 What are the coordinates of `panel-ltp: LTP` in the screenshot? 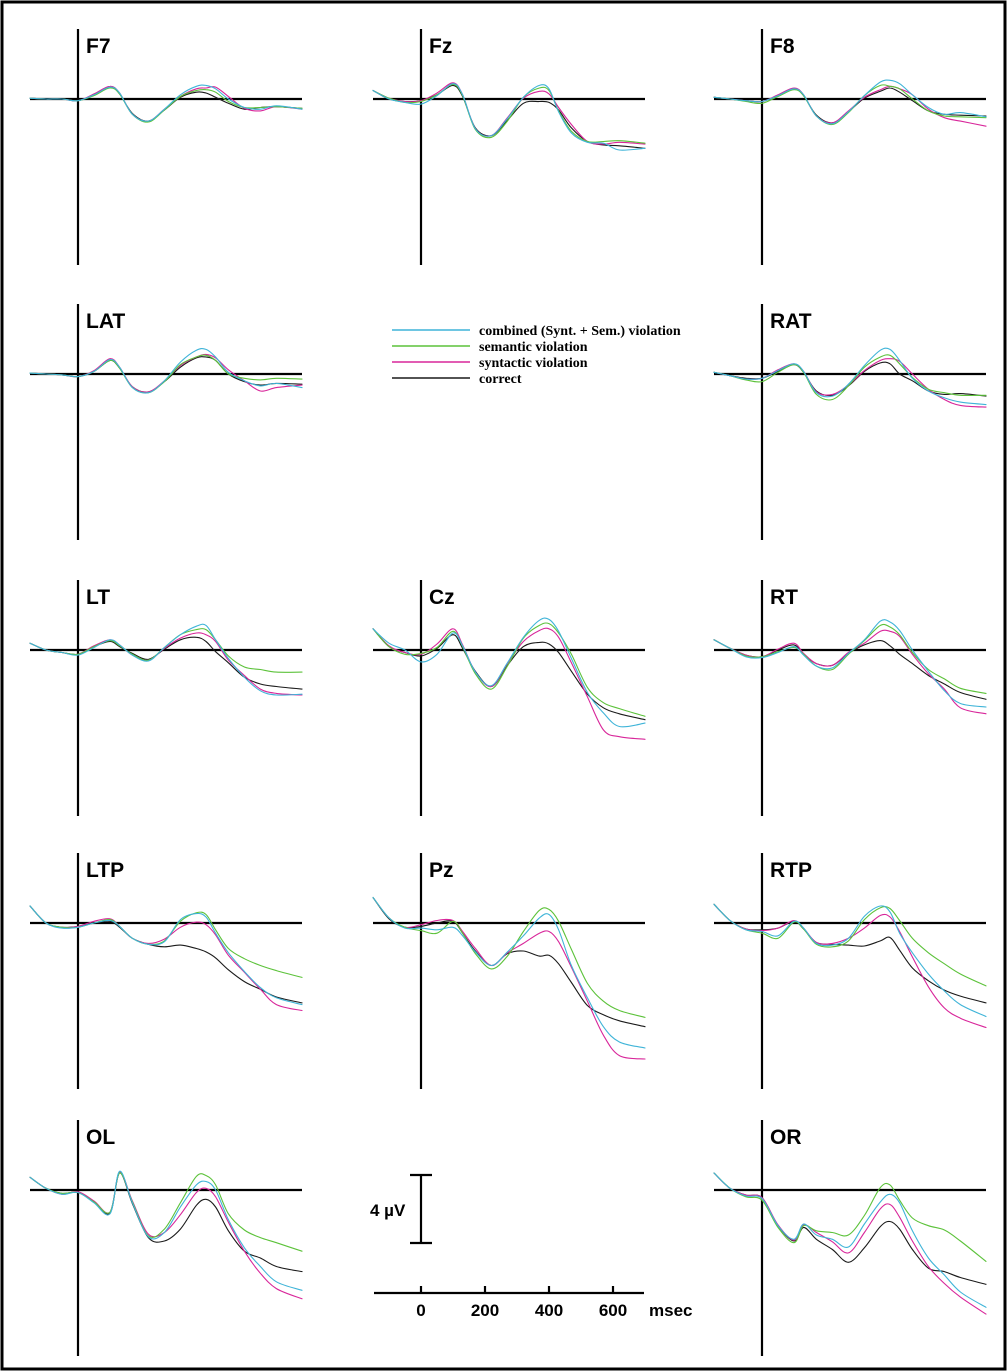 It's located at (166, 971).